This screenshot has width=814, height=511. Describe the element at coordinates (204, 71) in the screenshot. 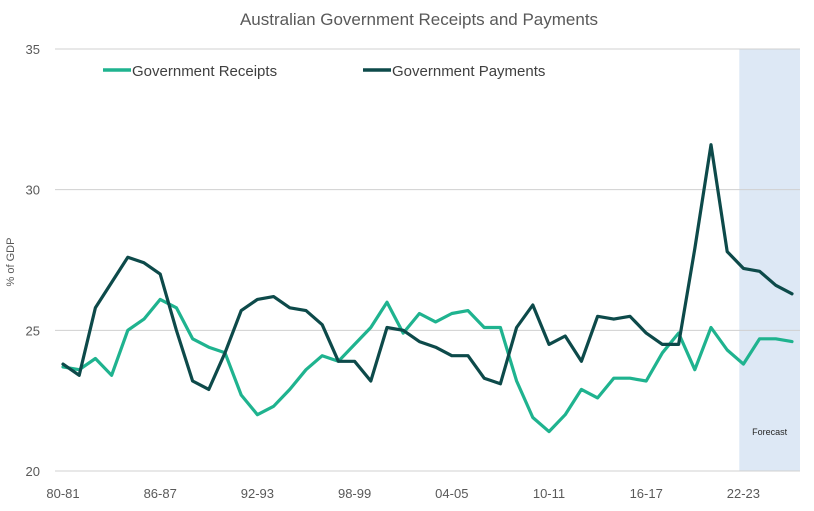

I see `legend-label-receipts: Government Receipts` at that location.